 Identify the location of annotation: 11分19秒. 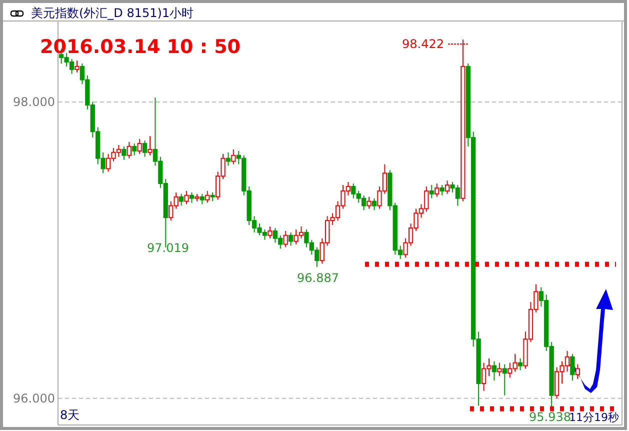
(594, 417).